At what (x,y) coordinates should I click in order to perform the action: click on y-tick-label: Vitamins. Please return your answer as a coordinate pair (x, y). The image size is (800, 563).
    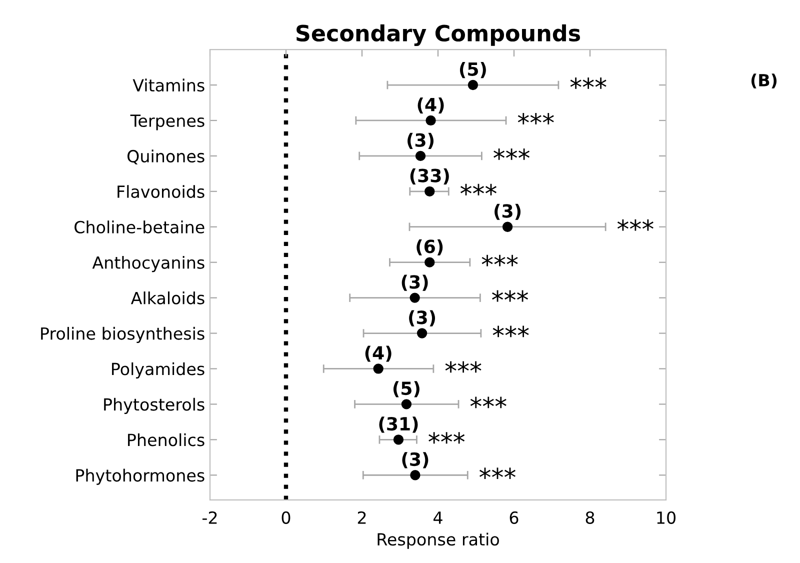
    Looking at the image, I should click on (168, 85).